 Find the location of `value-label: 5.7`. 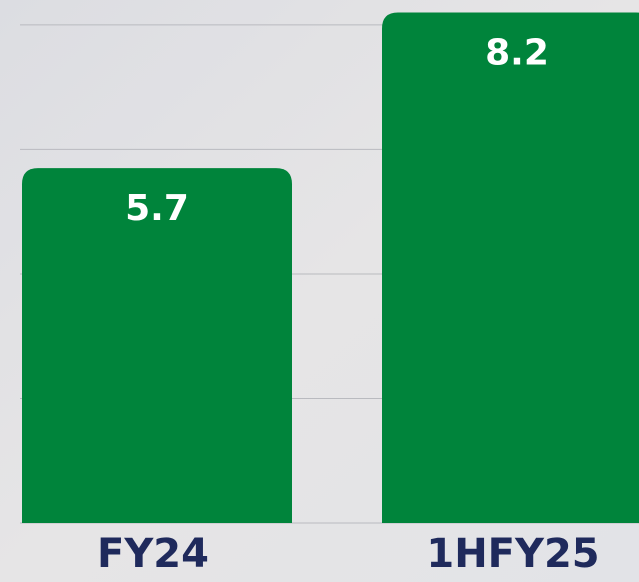

value-label: 5.7 is located at coordinates (157, 208).